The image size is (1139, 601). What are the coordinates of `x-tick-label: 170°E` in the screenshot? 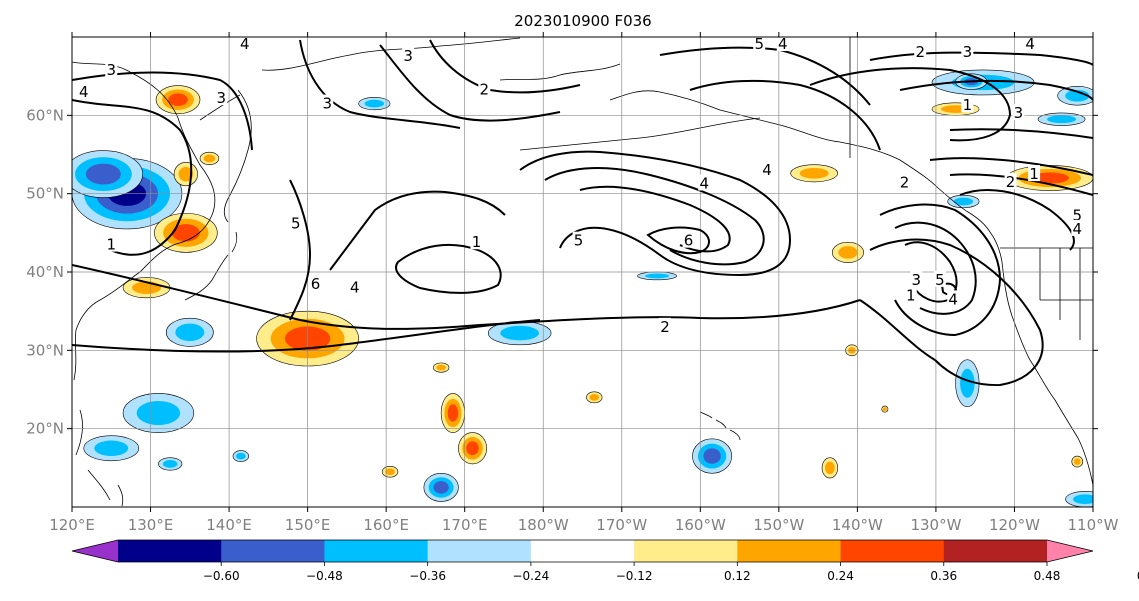 It's located at (465, 525).